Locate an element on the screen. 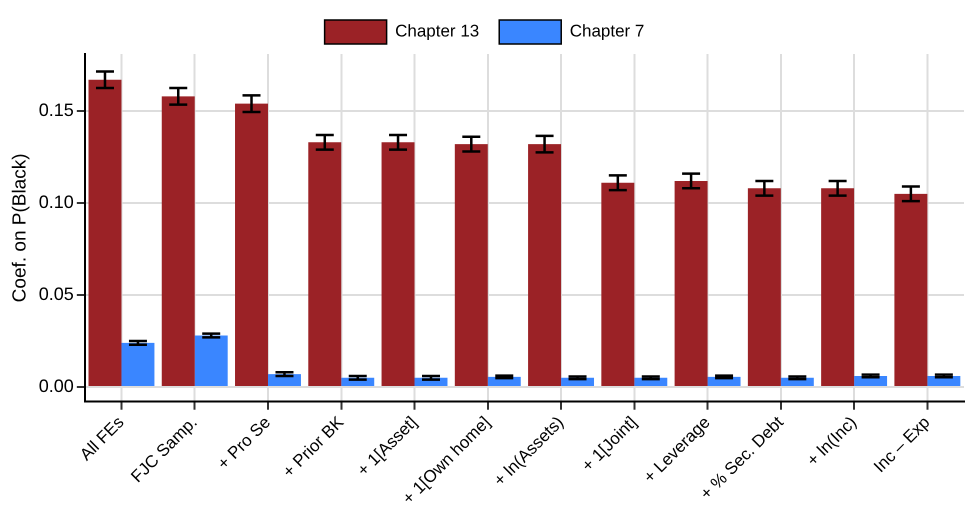  y-tick-label: 0.15 is located at coordinates (56, 110).